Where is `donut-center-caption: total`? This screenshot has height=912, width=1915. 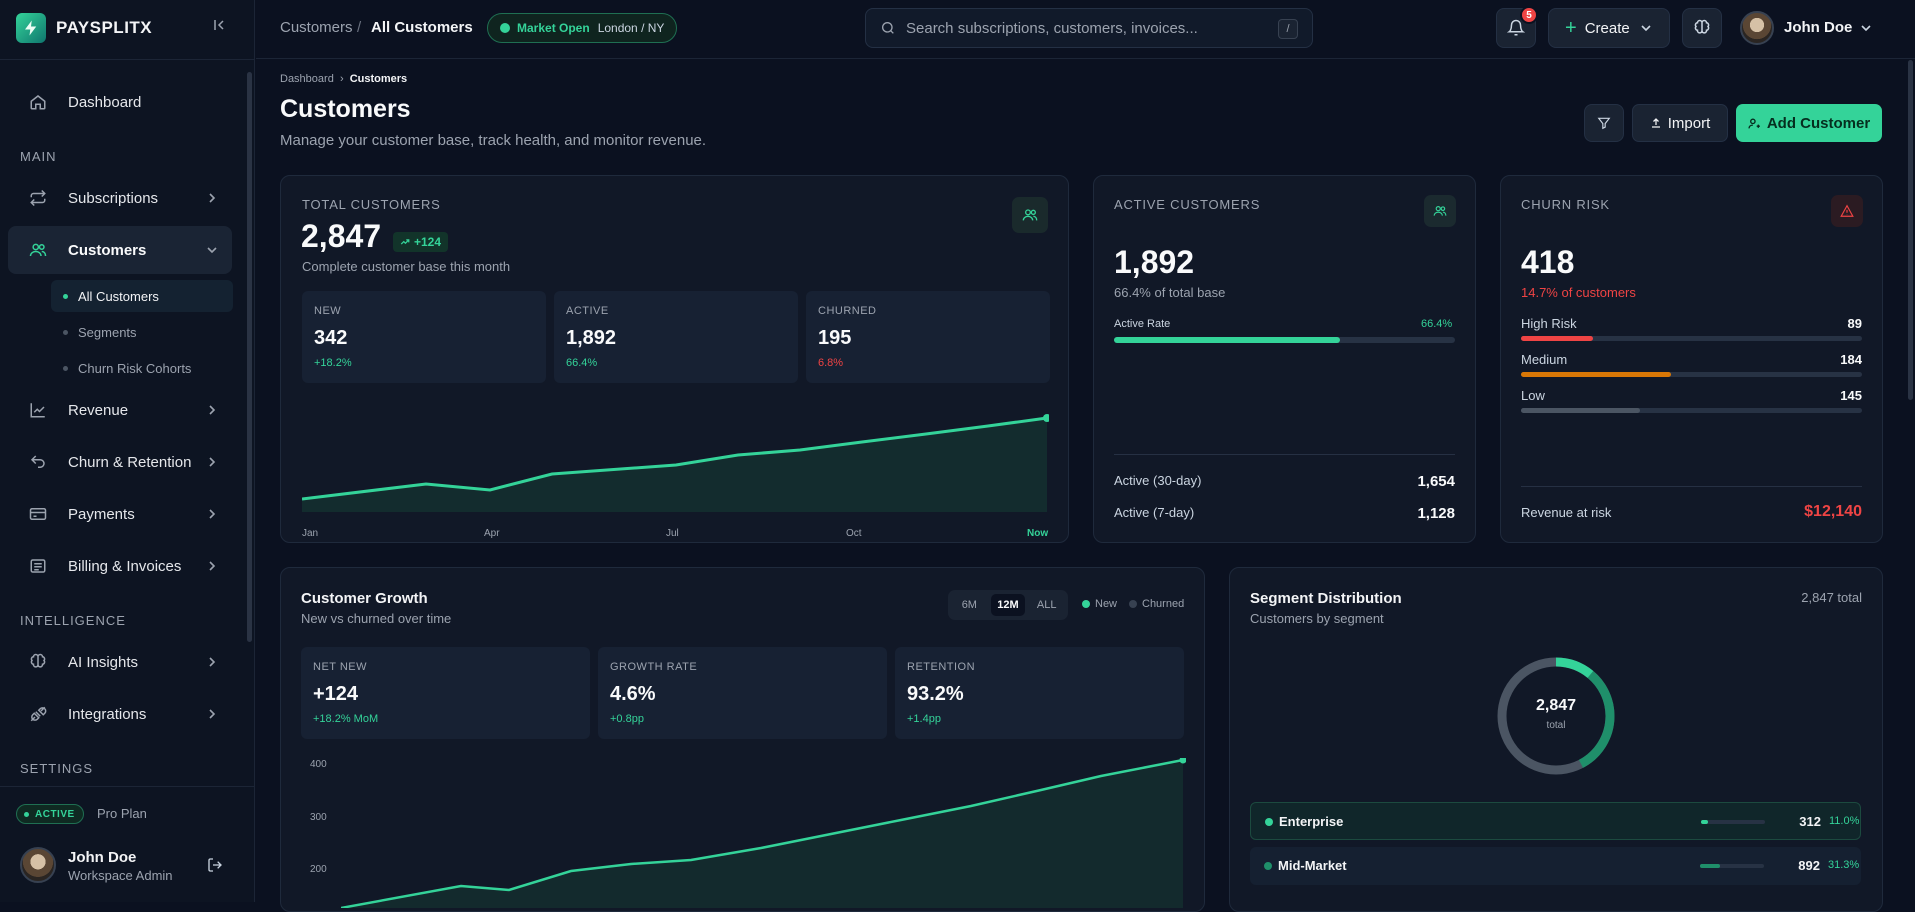 donut-center-caption: total is located at coordinates (1556, 725).